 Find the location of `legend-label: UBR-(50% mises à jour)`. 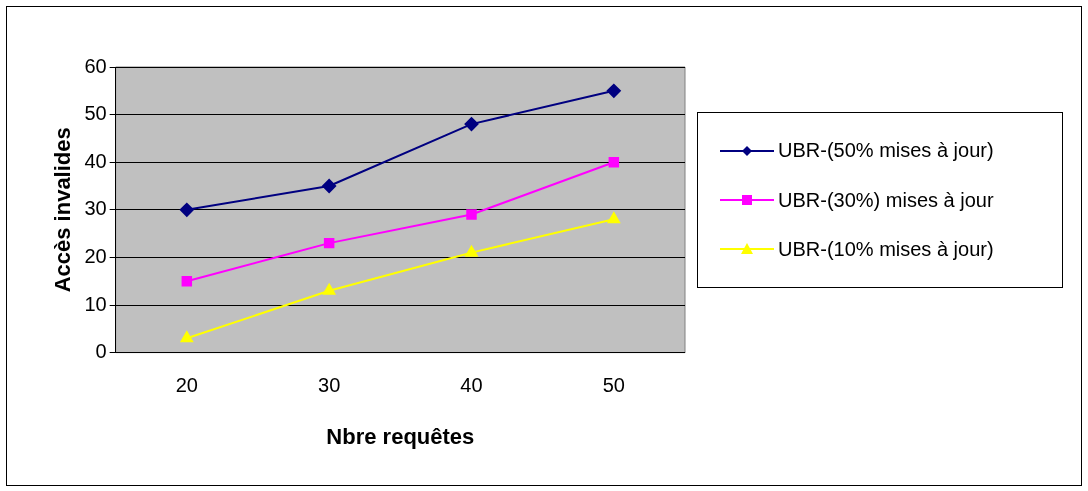

legend-label: UBR-(50% mises à jour) is located at coordinates (886, 151).